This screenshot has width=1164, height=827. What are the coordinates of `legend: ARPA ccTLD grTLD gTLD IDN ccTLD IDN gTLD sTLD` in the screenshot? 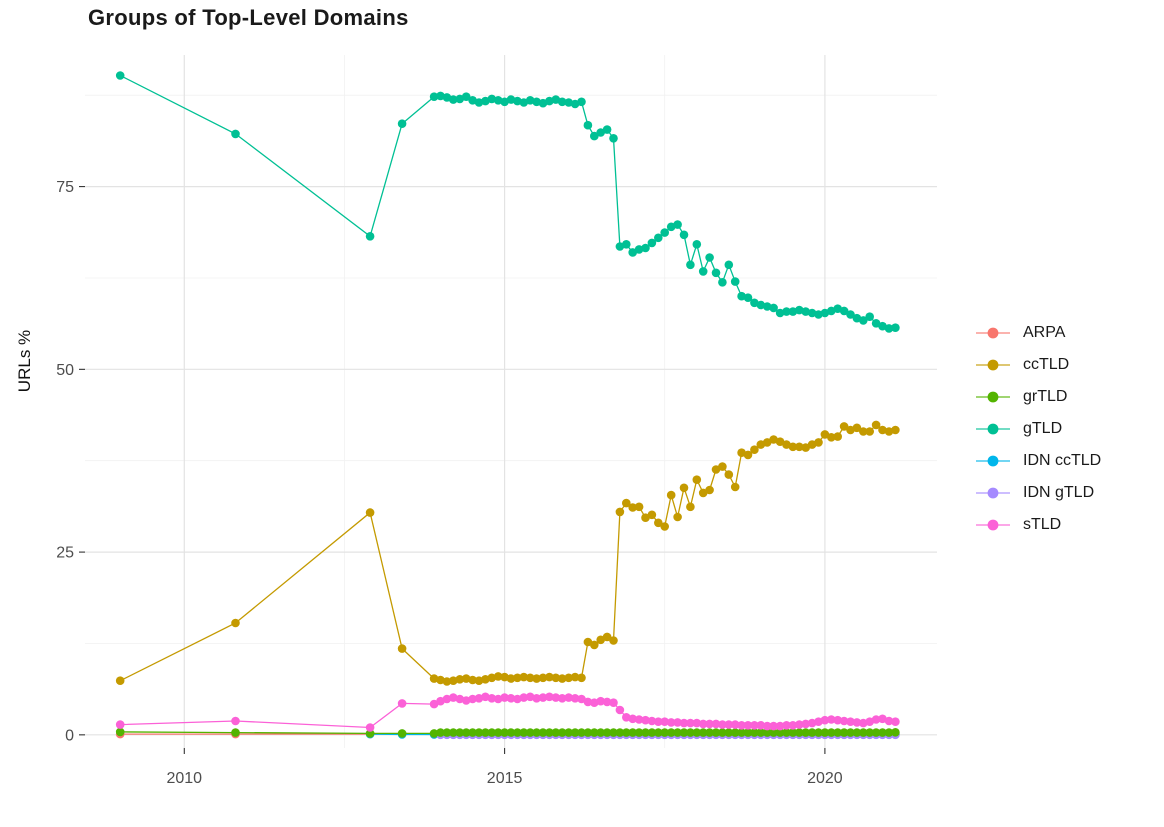 It's located at (1037, 429).